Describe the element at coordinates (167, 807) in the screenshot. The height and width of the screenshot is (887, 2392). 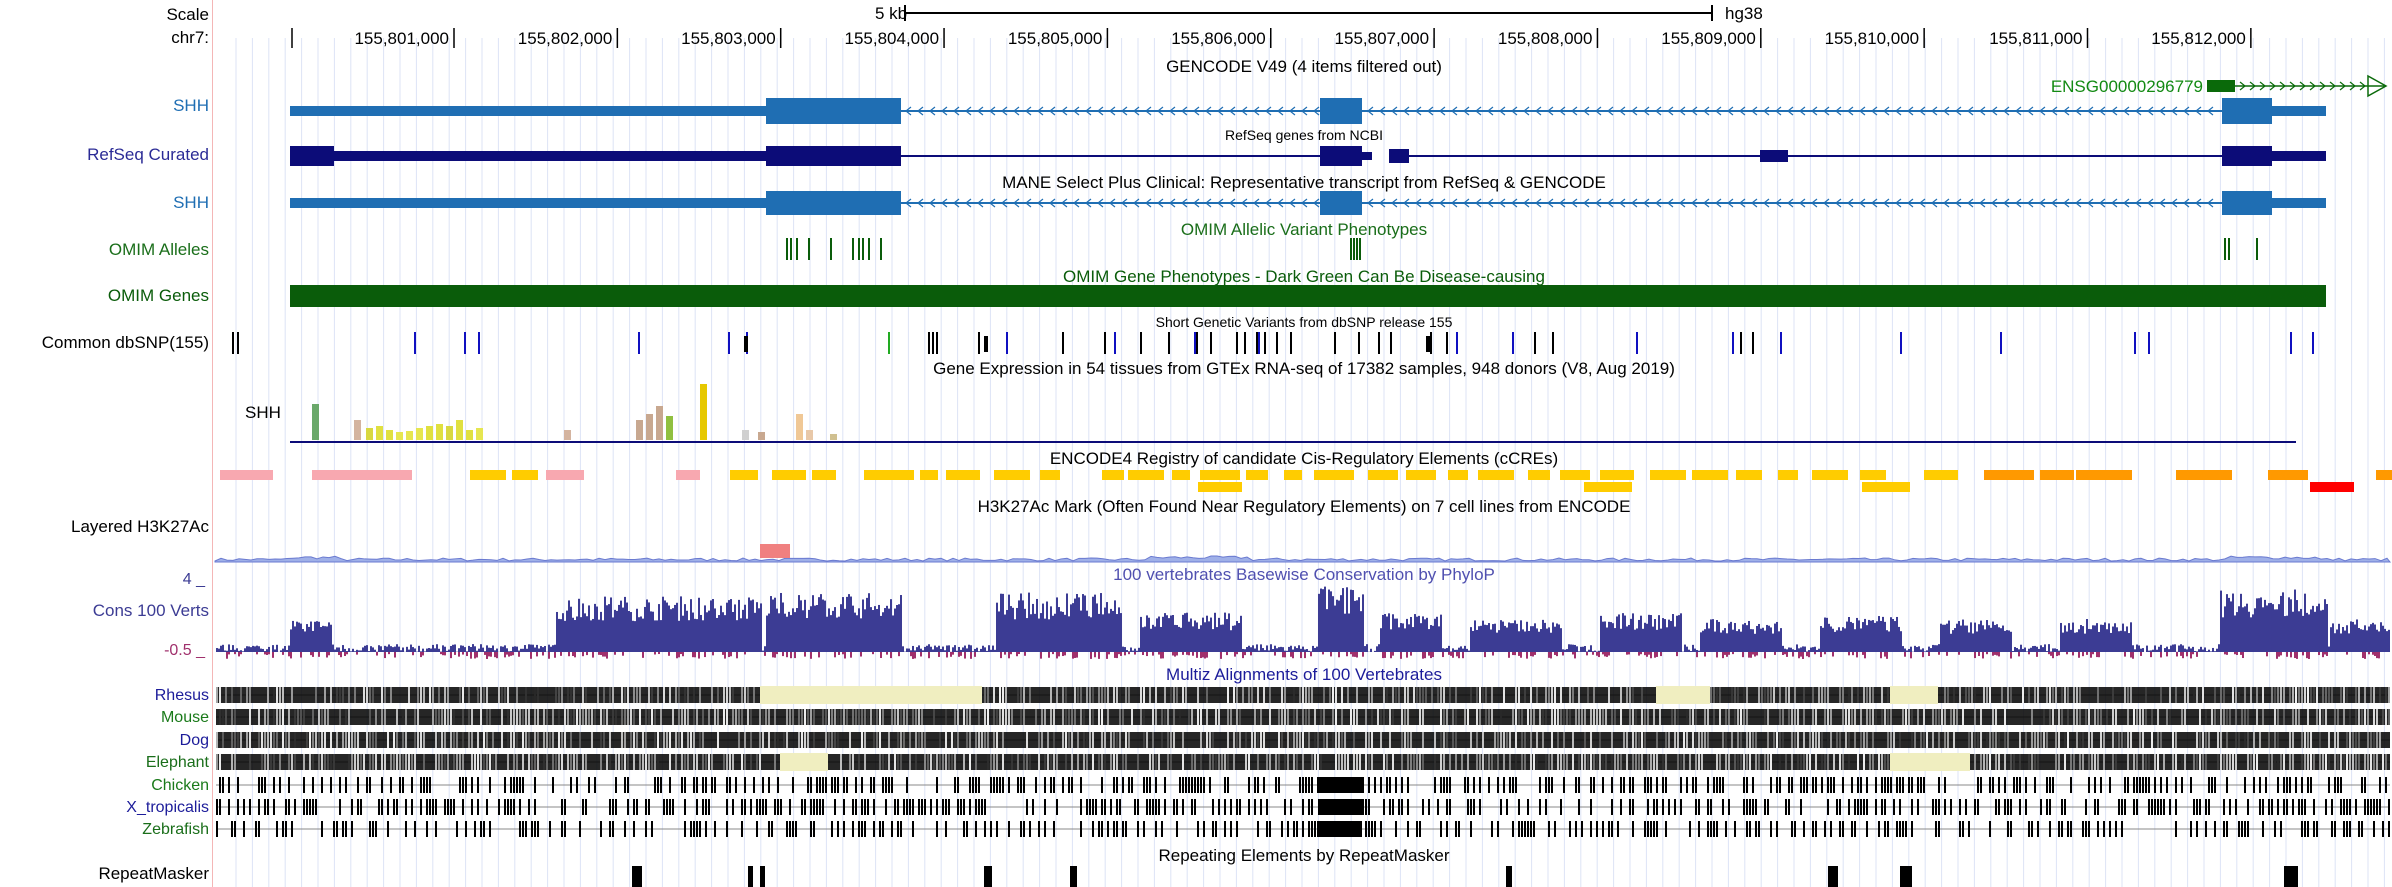
I see `species-label-x-tropicalis: X_tropicalis` at that location.